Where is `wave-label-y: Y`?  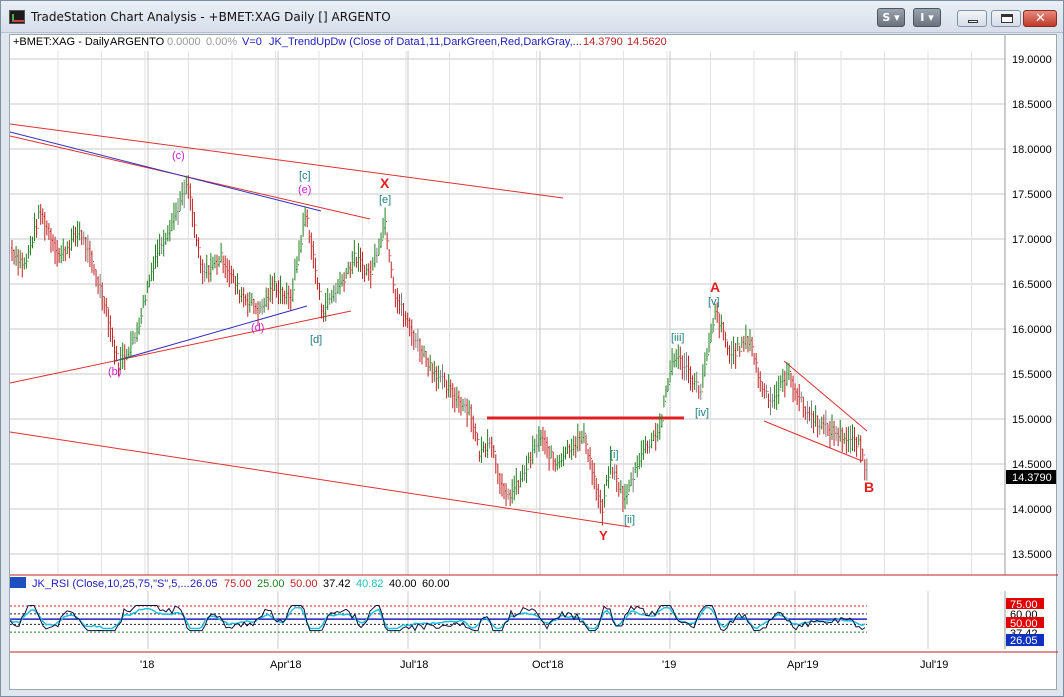
wave-label-y: Y is located at coordinates (603, 535).